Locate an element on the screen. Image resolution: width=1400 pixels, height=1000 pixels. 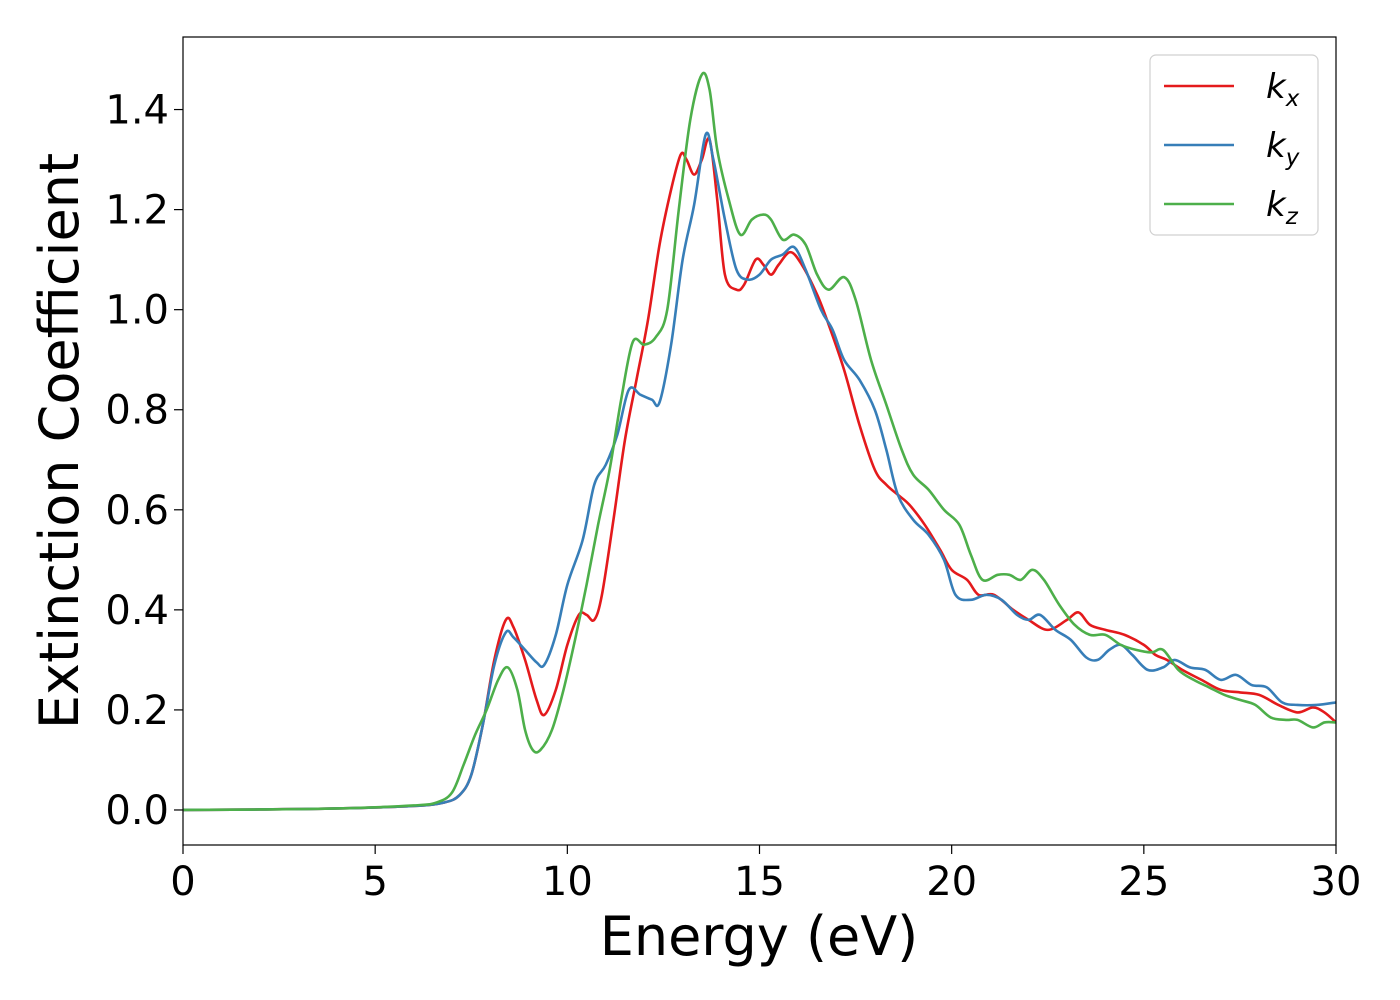
x-tick-label: 10 is located at coordinates (567, 882).